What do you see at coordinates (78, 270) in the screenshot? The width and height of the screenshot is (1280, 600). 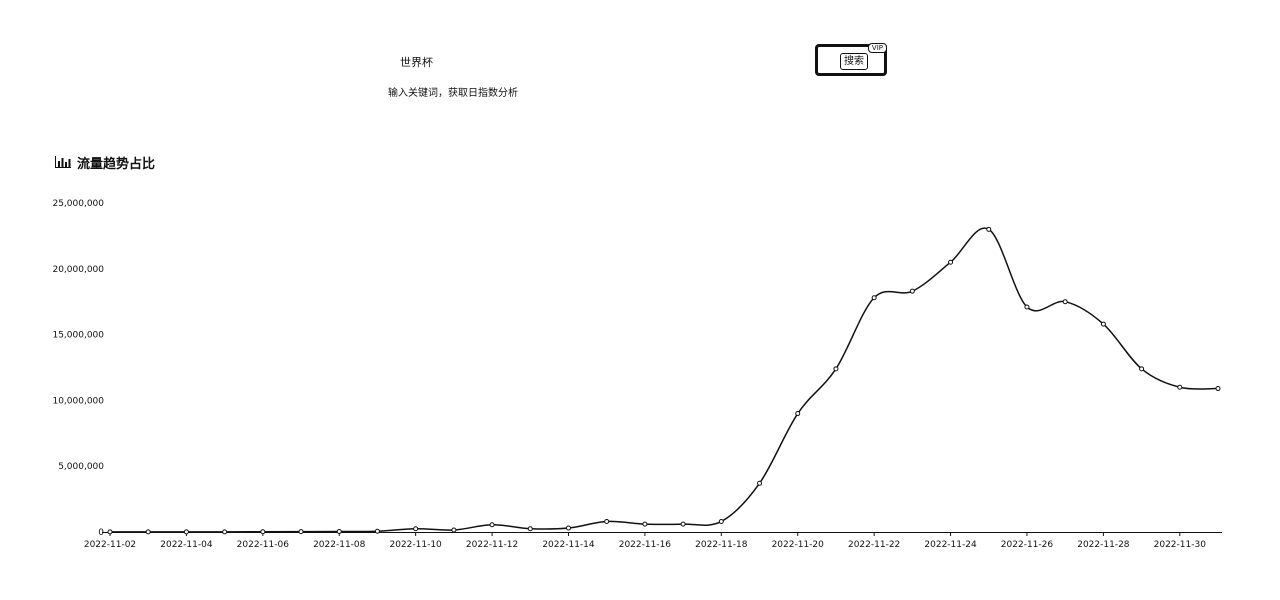 I see `y-tick-label: 20,000,000` at bounding box center [78, 270].